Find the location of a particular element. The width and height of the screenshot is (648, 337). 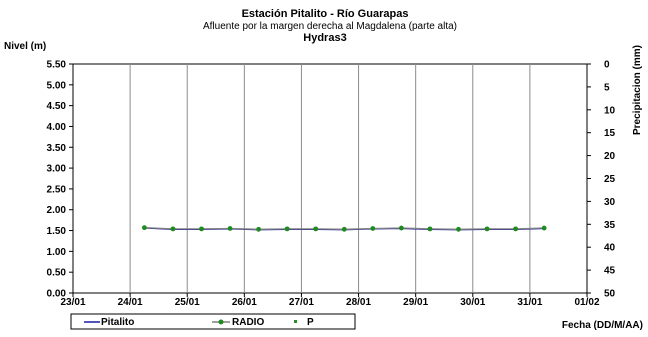

y-tick-label: 4.50 is located at coordinates (57, 106).